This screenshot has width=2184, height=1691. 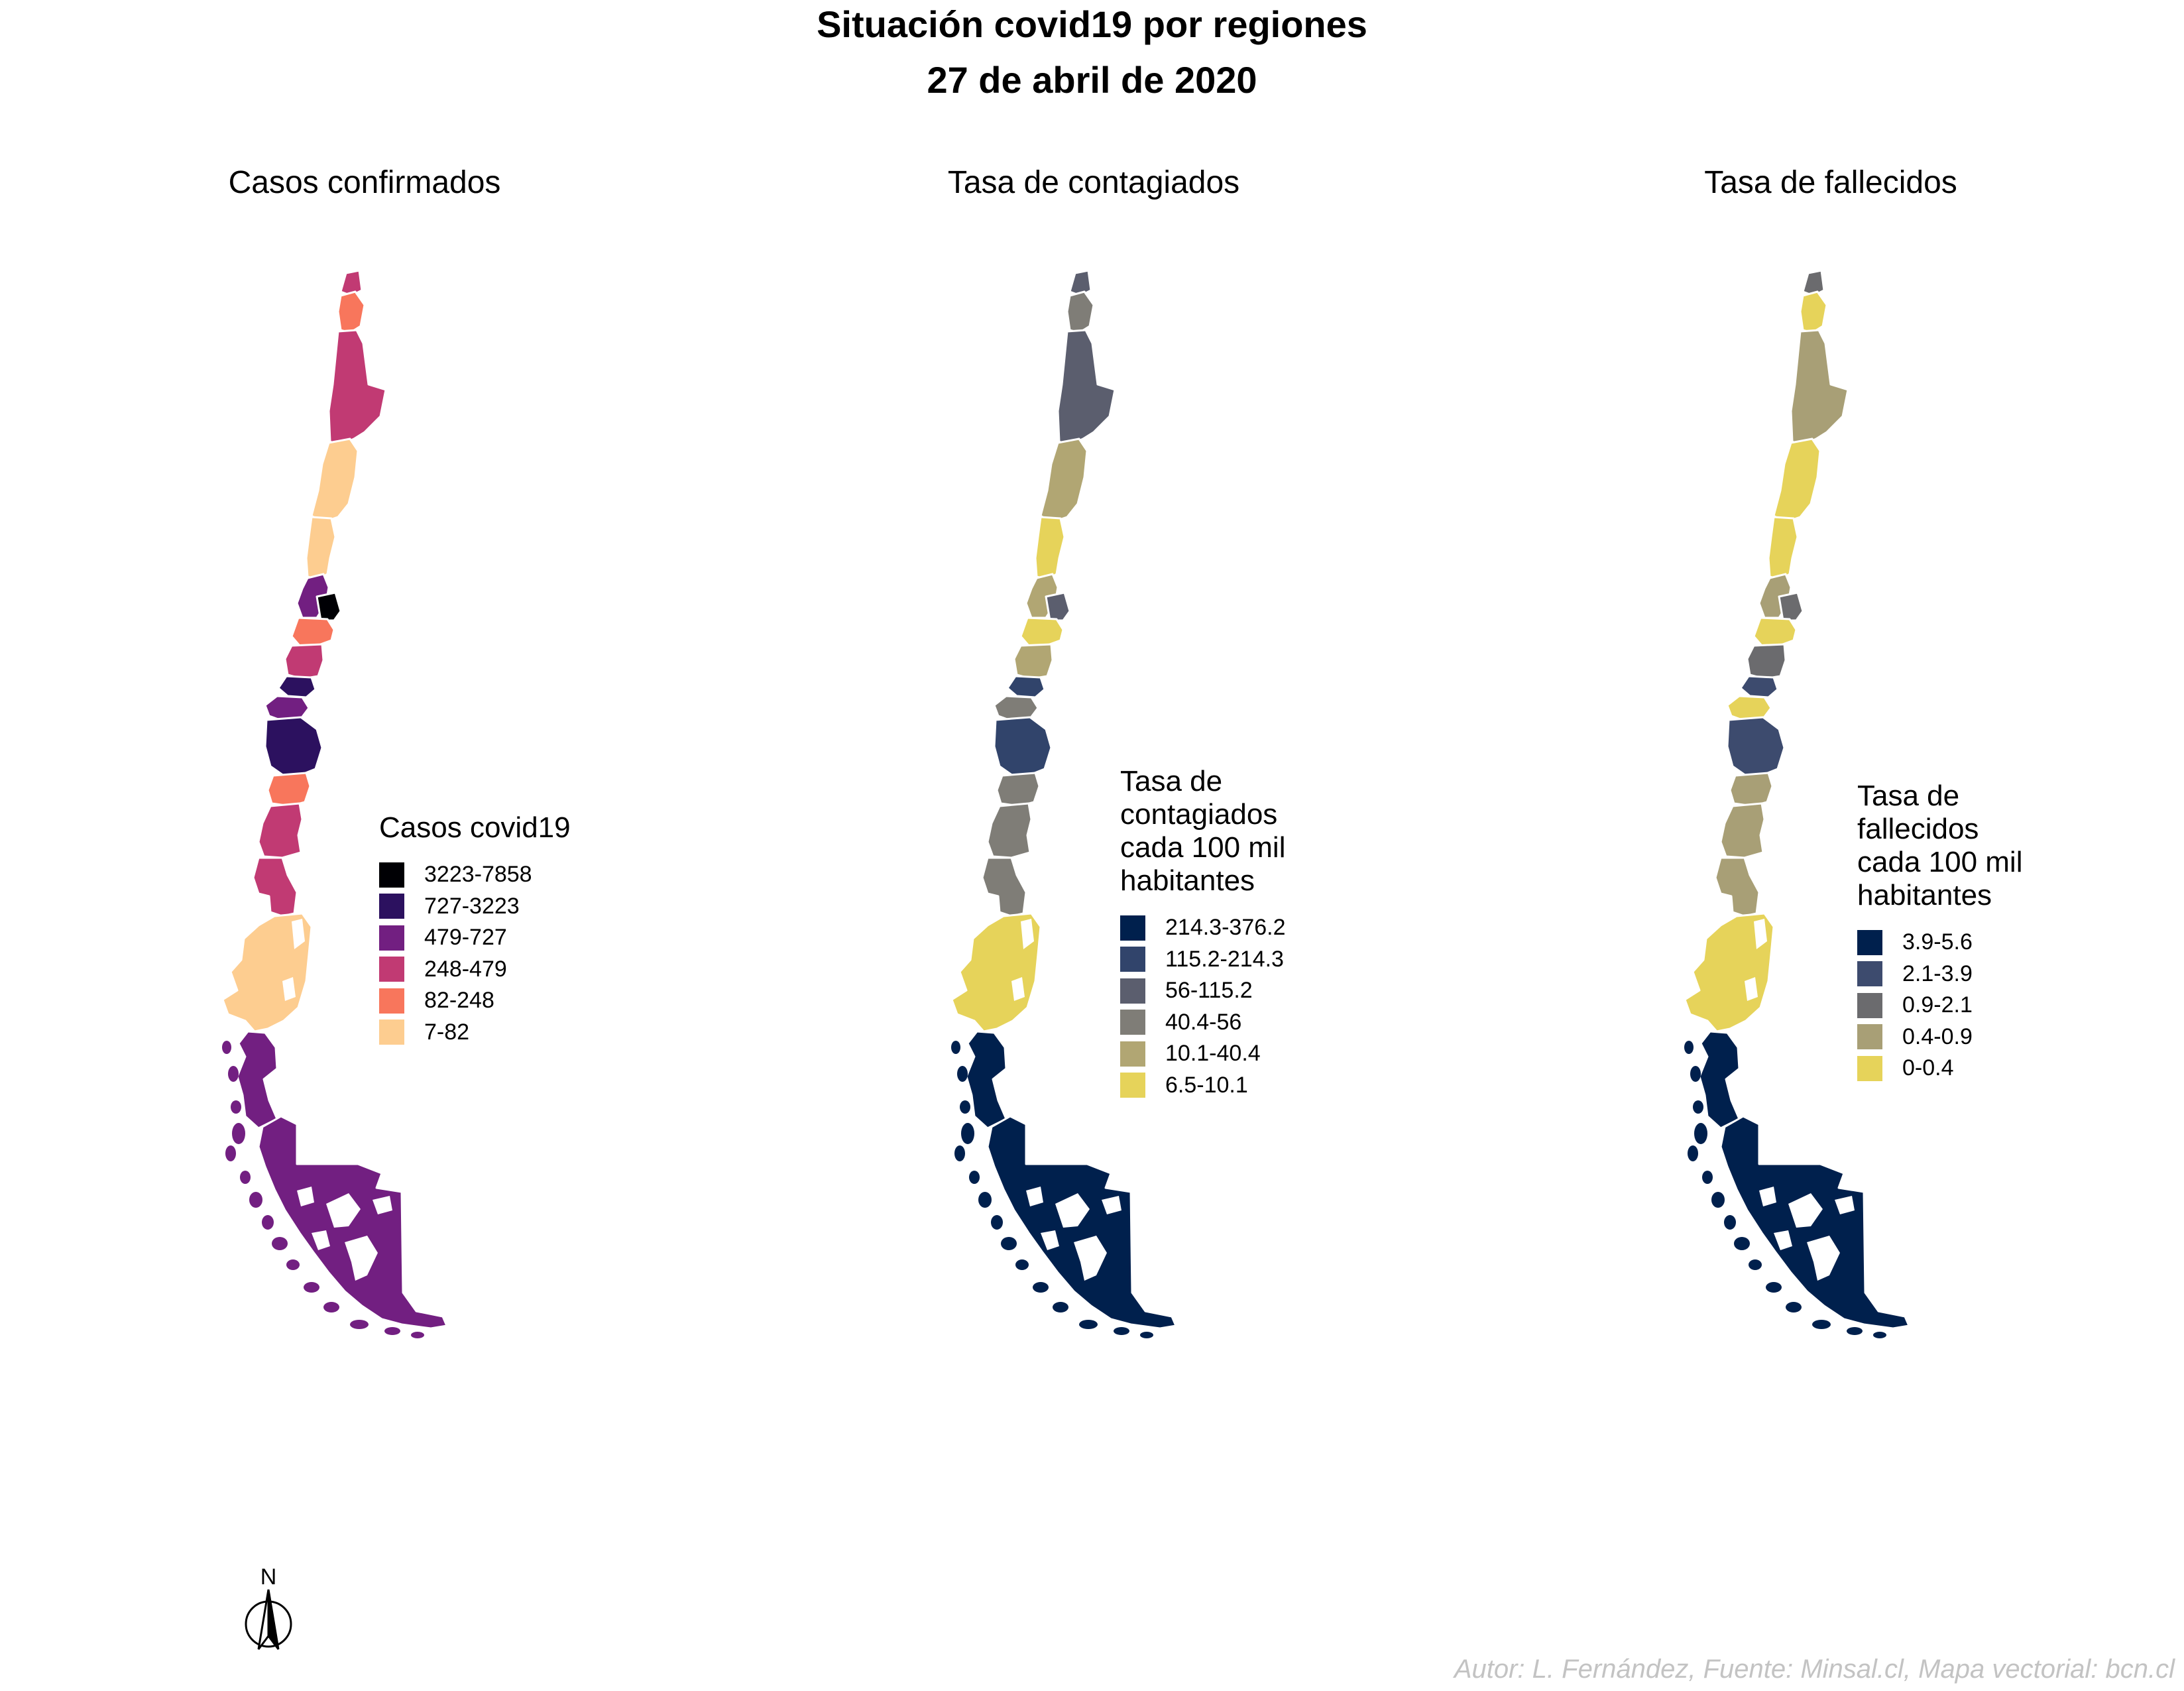 I want to click on legend-item: 6.5-10.1, so click(x=1203, y=1086).